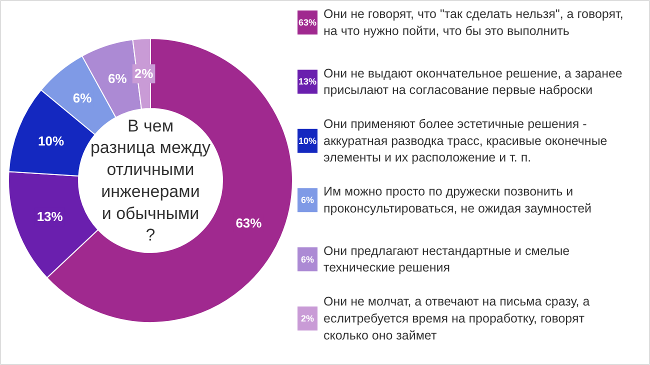 This screenshot has width=650, height=365. I want to click on legend-label: Они применяют более эстетичные решения - аккуратная разводка трасс, красивые оконечные элементы и их расположение и т. п., so click(466, 141).